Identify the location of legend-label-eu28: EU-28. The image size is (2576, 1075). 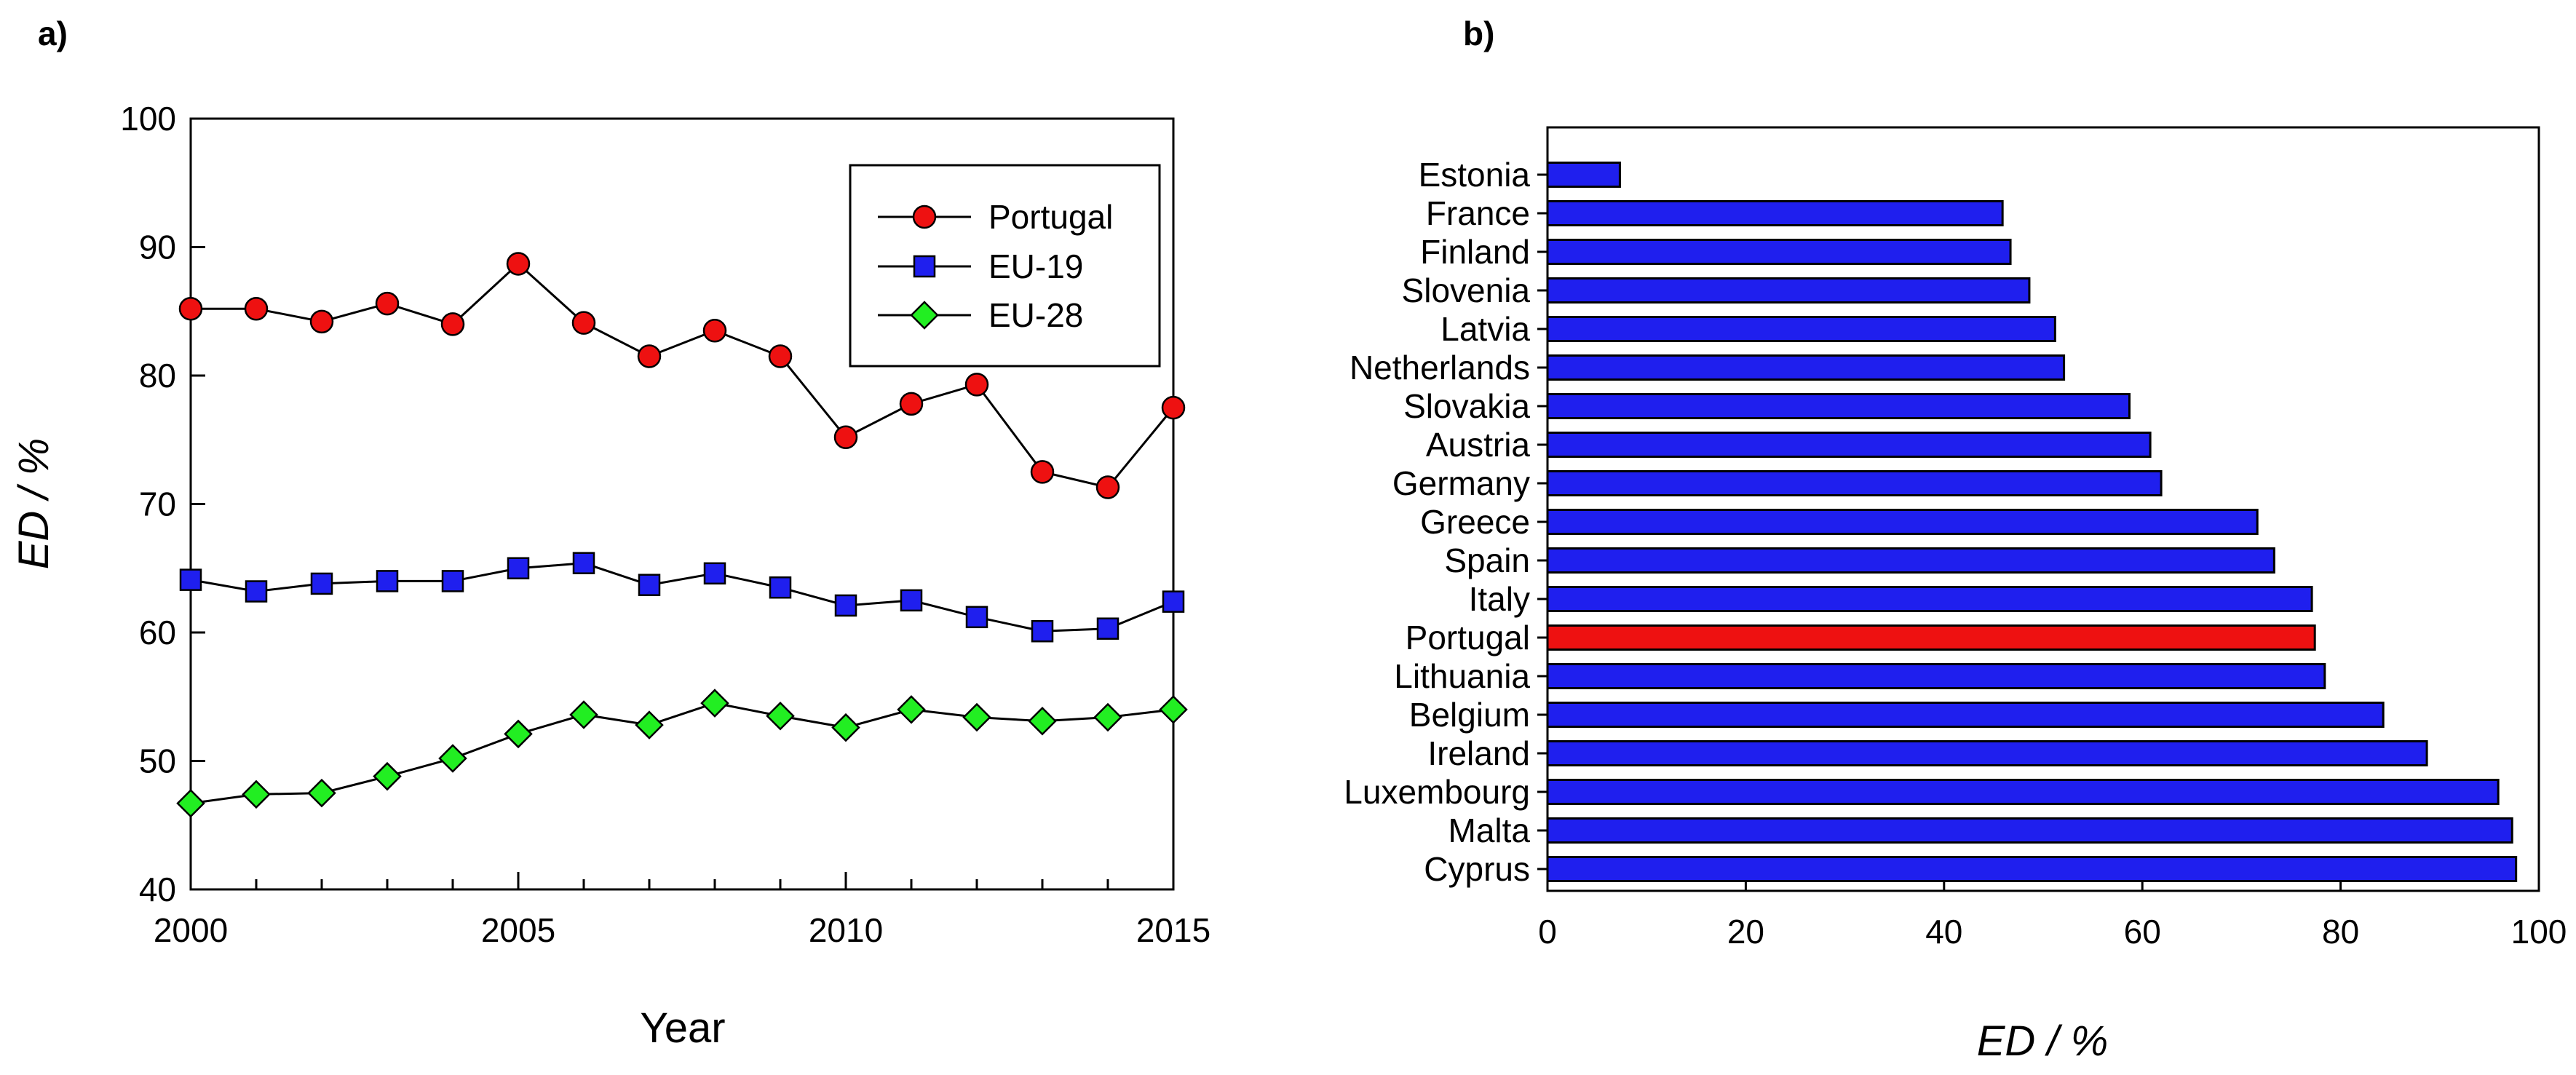
(1035, 315).